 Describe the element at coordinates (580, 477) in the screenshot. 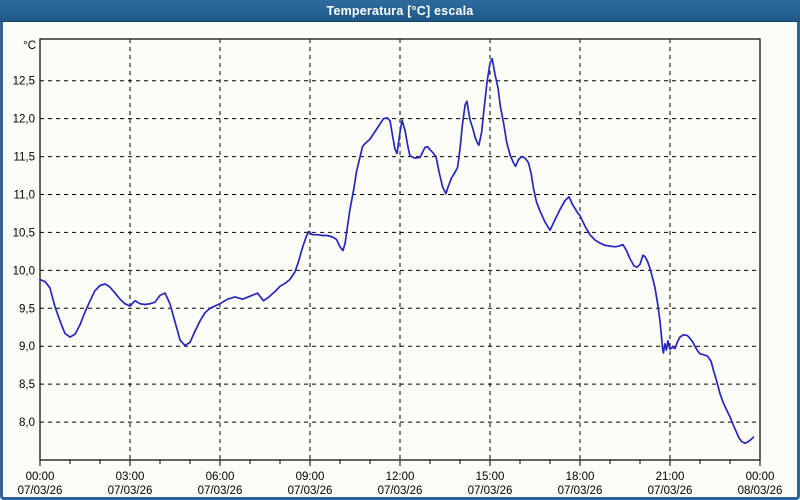

I see `x-tick-time-label: 18:00` at that location.